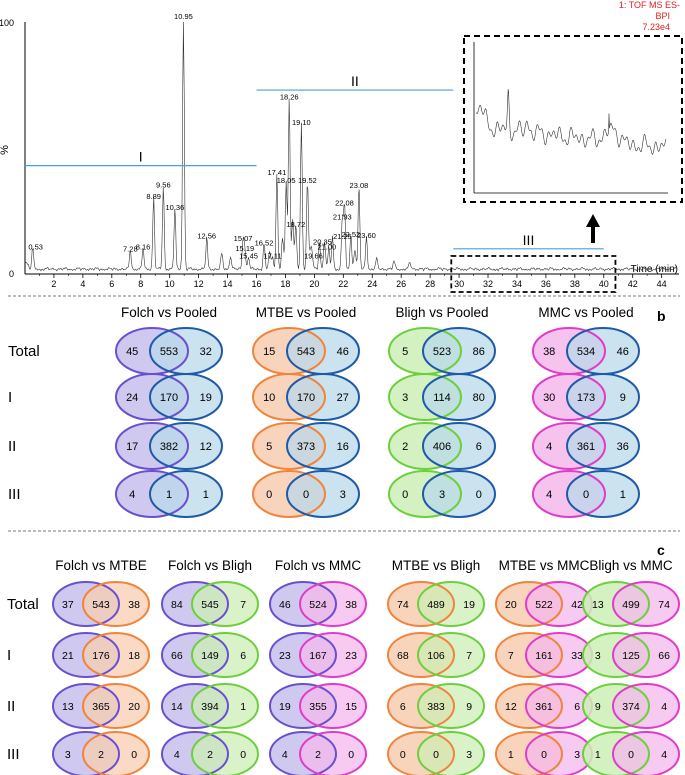 This screenshot has width=685, height=775. What do you see at coordinates (436, 605) in the screenshot?
I see `venn-shared: 489` at bounding box center [436, 605].